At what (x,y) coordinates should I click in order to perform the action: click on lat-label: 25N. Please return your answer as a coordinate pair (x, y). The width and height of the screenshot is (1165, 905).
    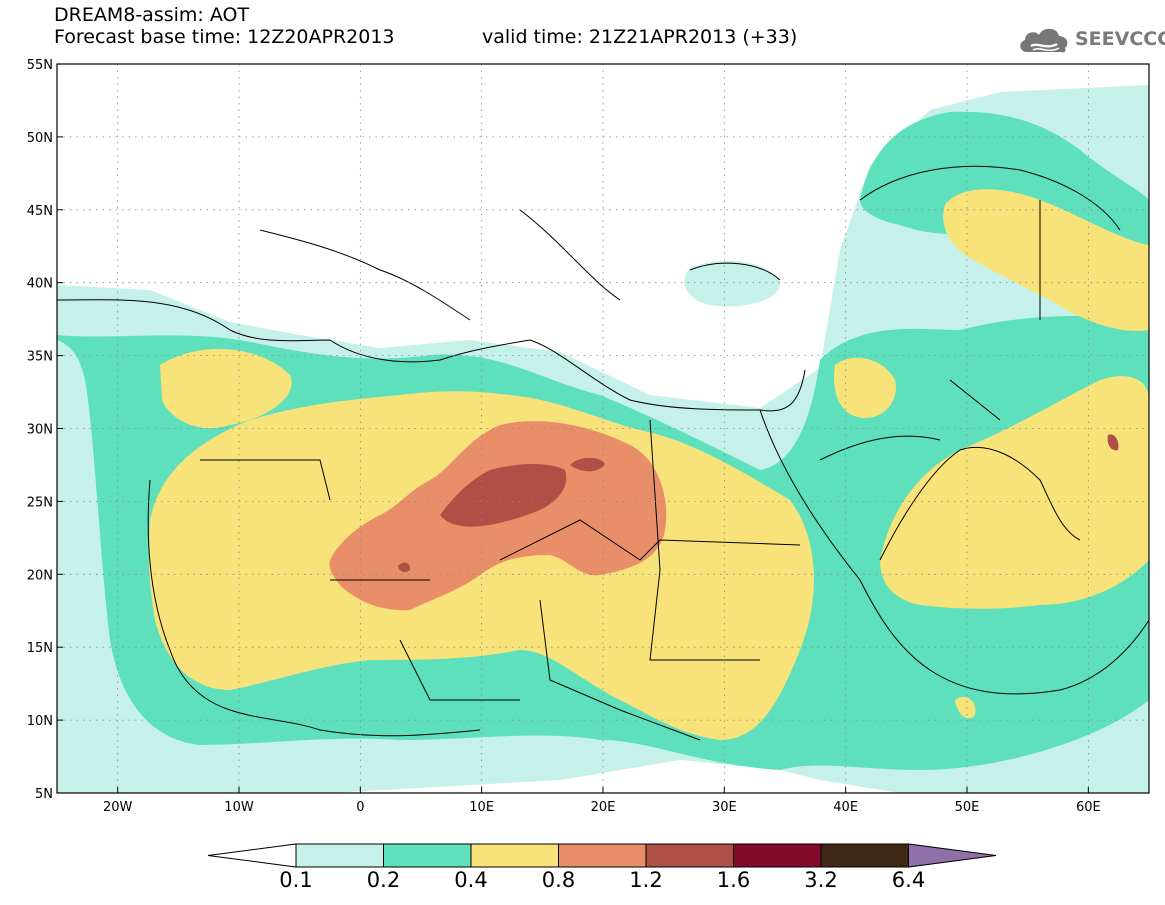
    Looking at the image, I should click on (40, 502).